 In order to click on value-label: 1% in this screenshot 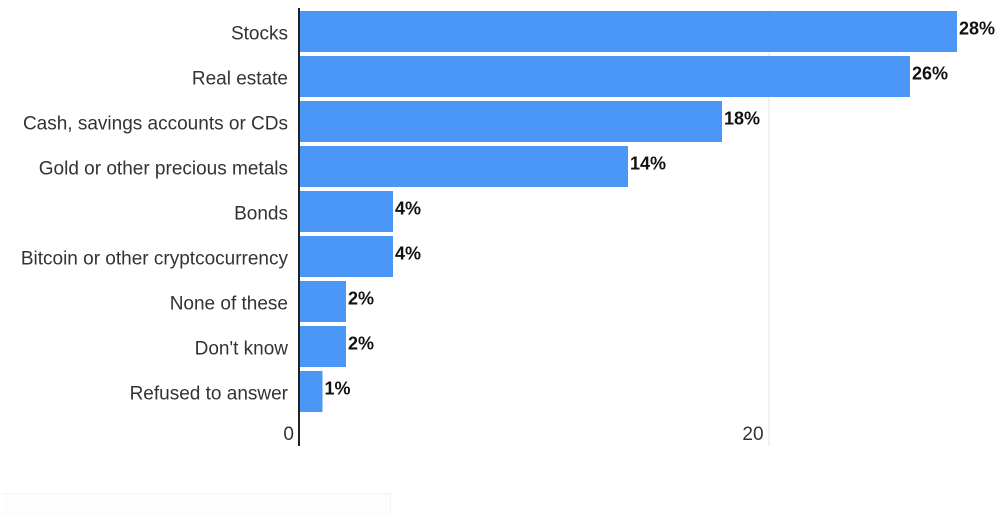, I will do `click(338, 389)`.